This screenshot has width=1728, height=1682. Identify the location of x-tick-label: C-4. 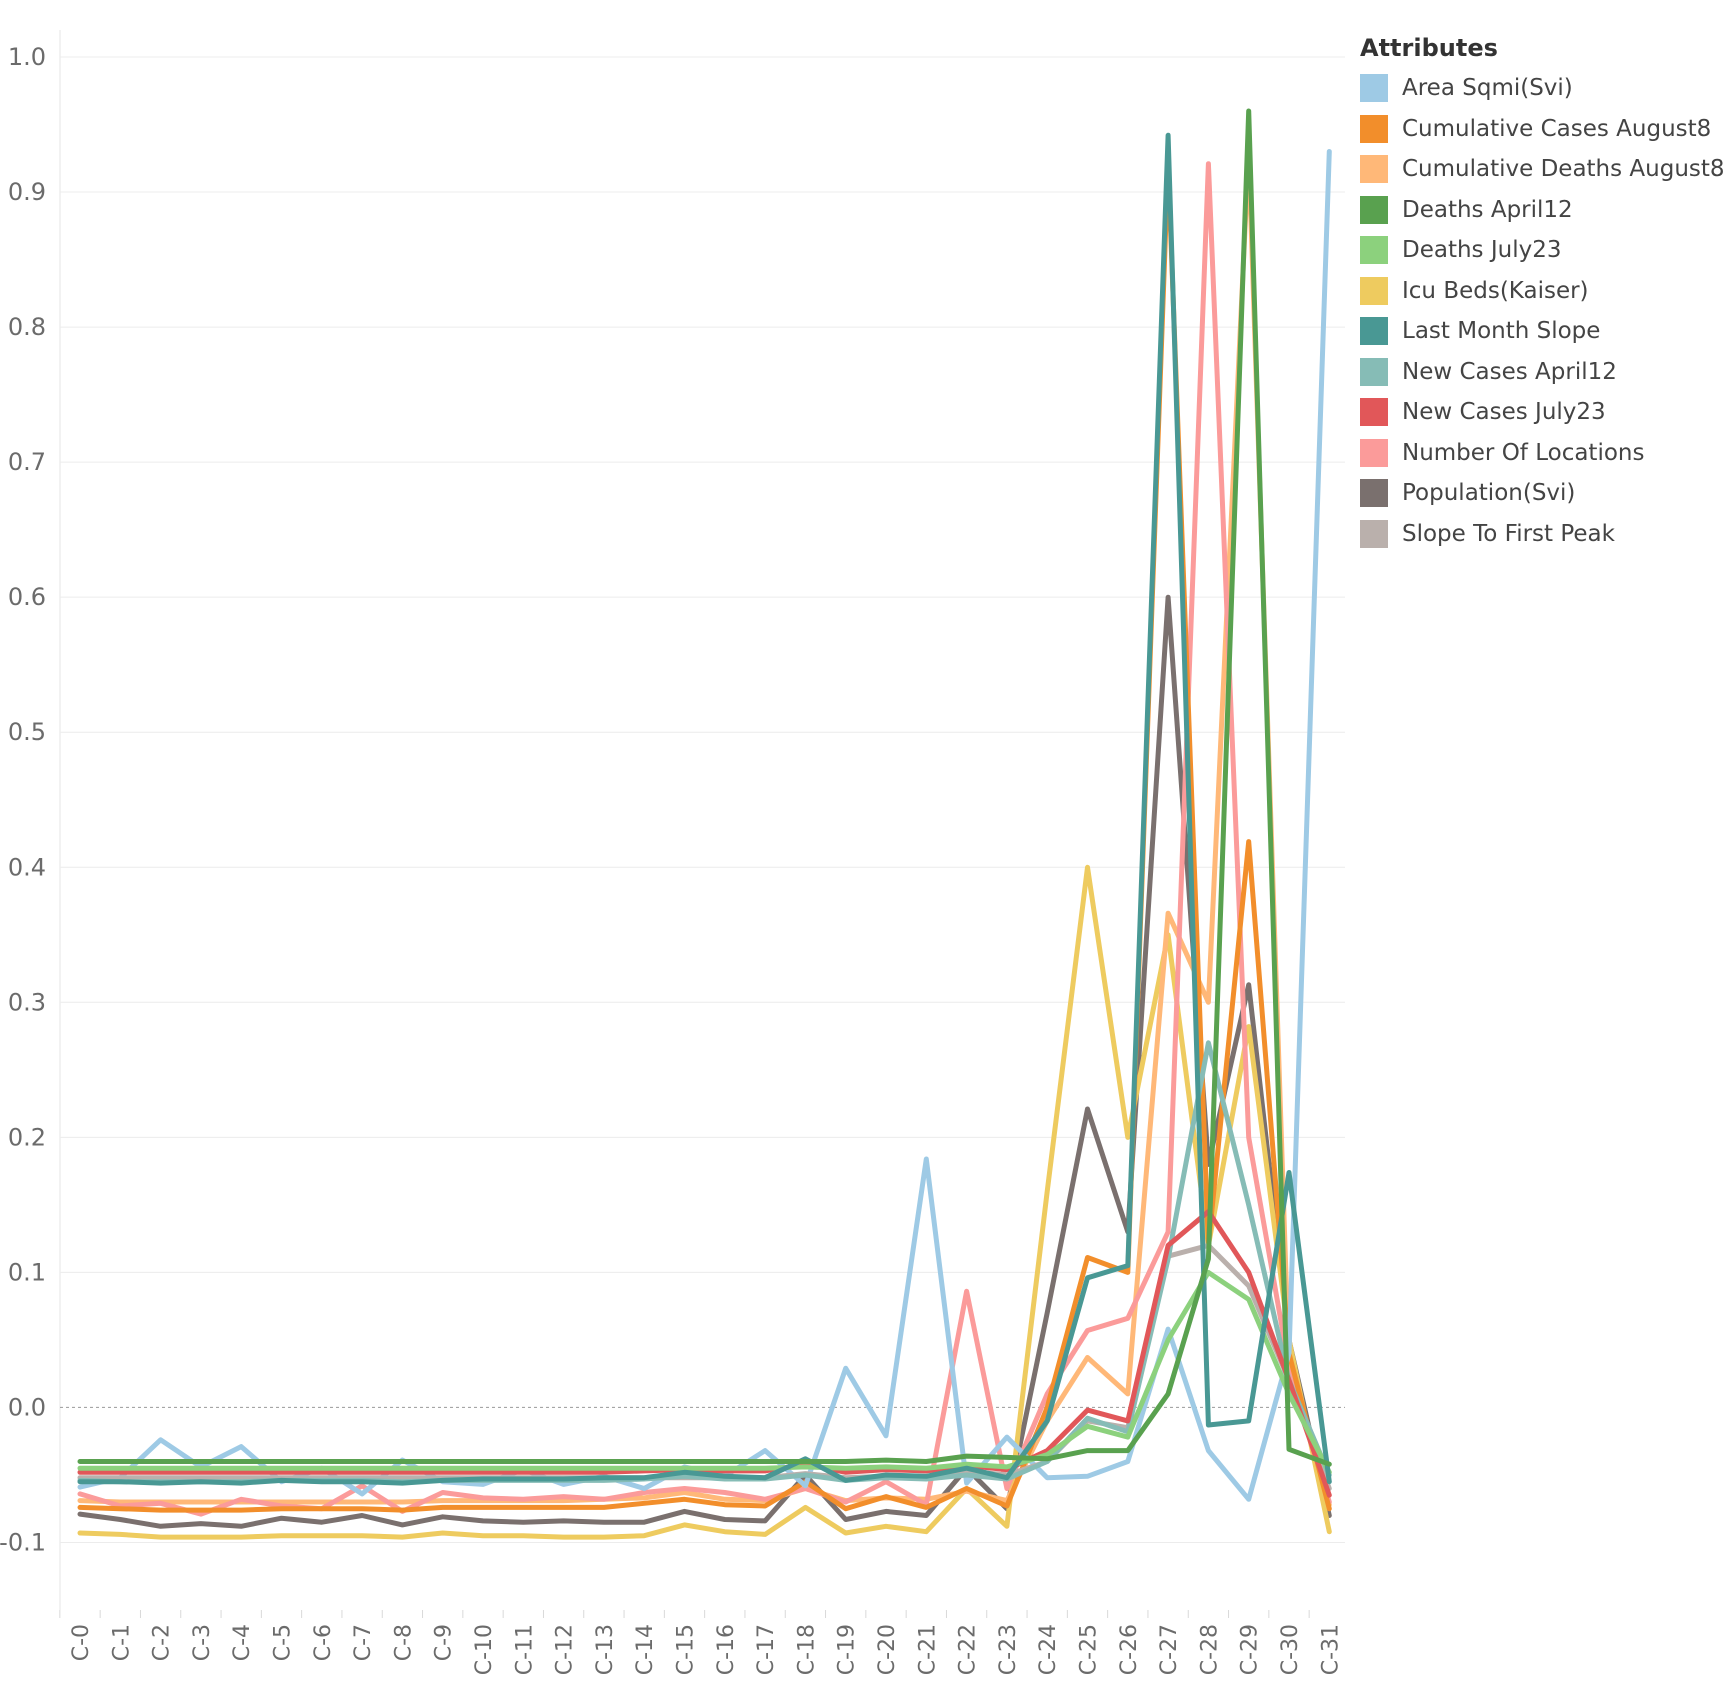
(242, 1642).